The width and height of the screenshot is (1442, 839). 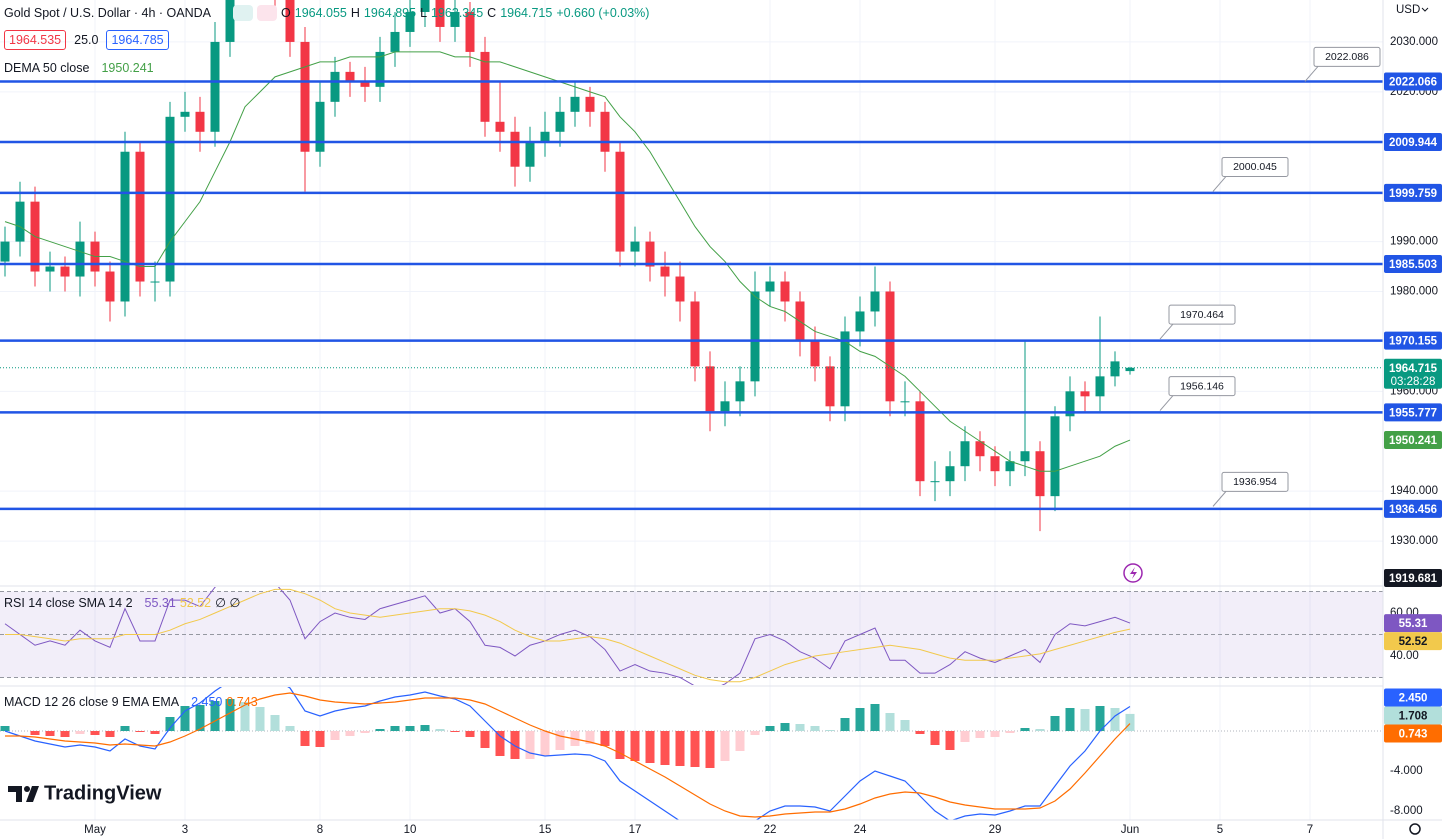 I want to click on level-label: 1970.155, so click(x=1413, y=342).